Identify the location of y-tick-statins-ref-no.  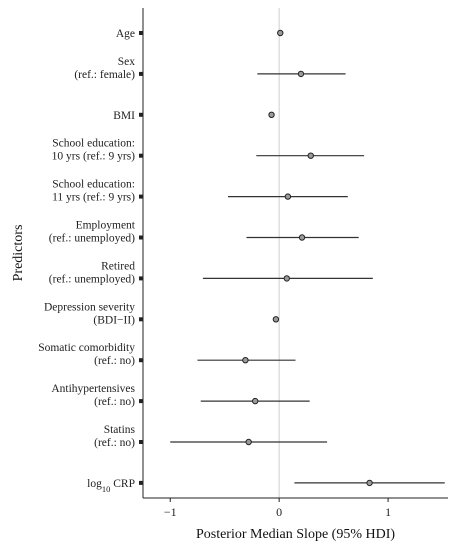
(141, 442).